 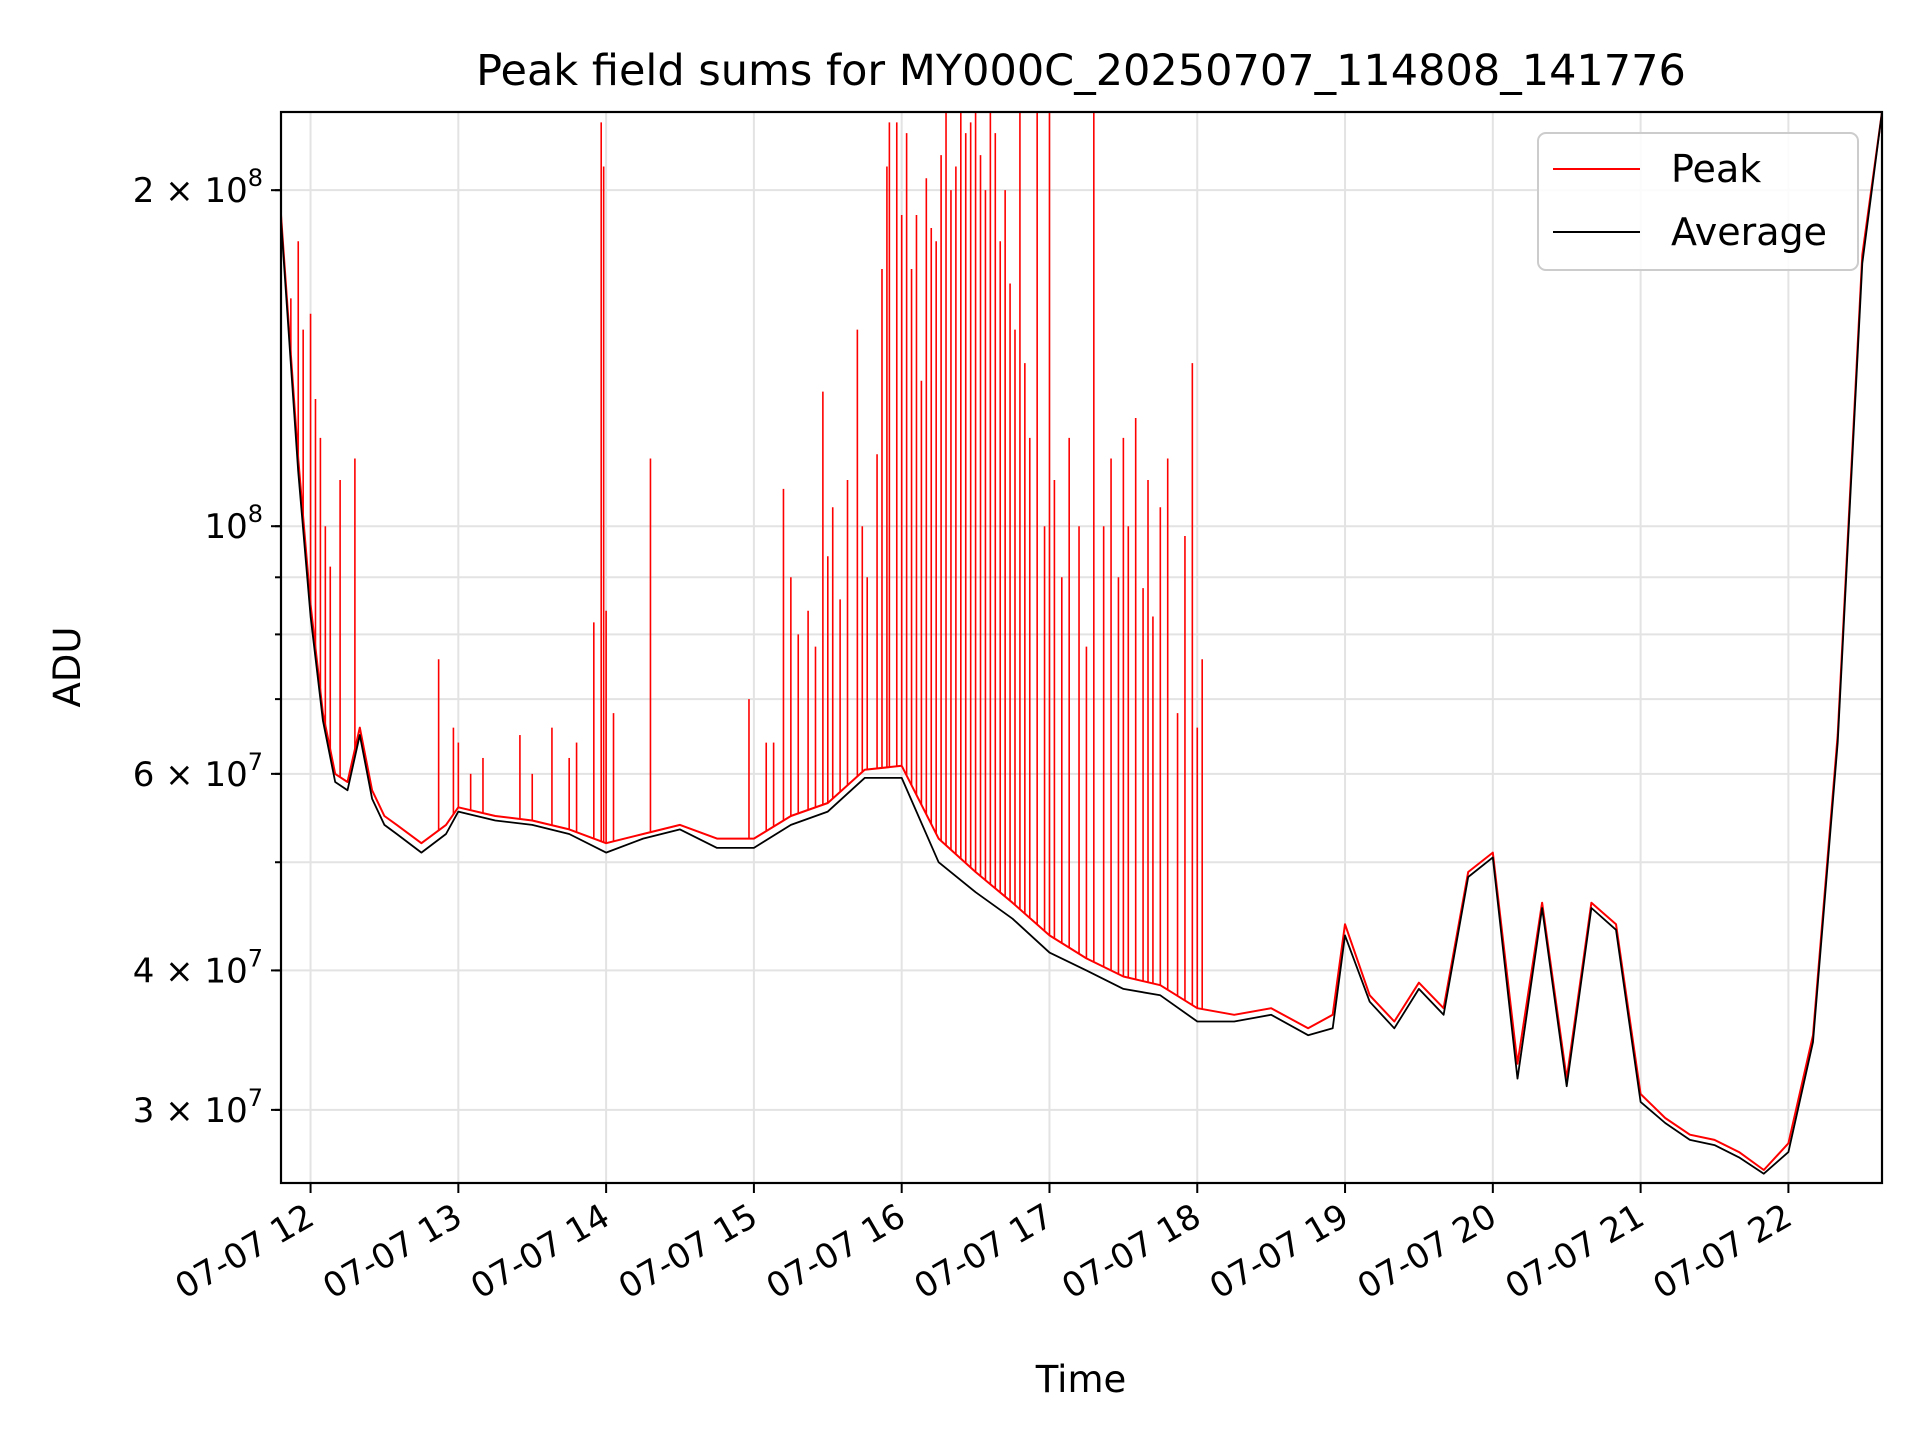 I want to click on legend-label-average: Average, so click(x=1749, y=232).